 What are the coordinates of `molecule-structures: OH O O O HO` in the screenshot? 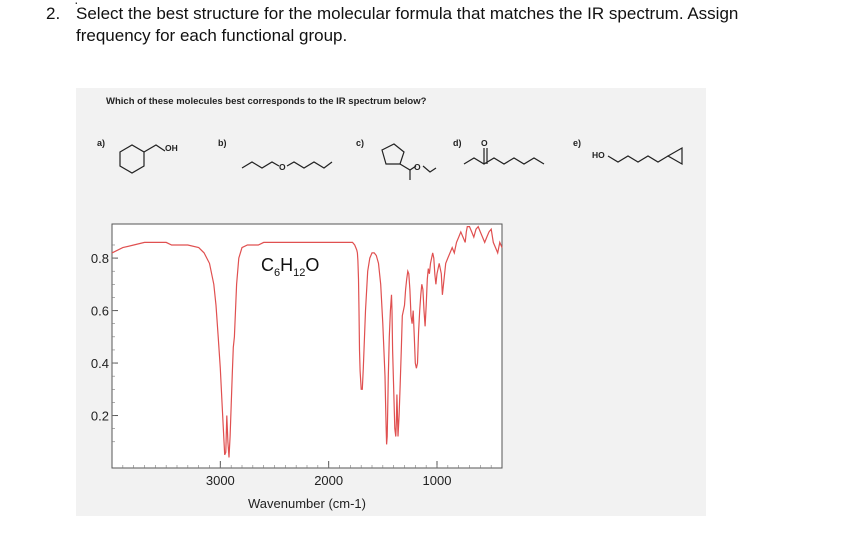 It's located at (401, 159).